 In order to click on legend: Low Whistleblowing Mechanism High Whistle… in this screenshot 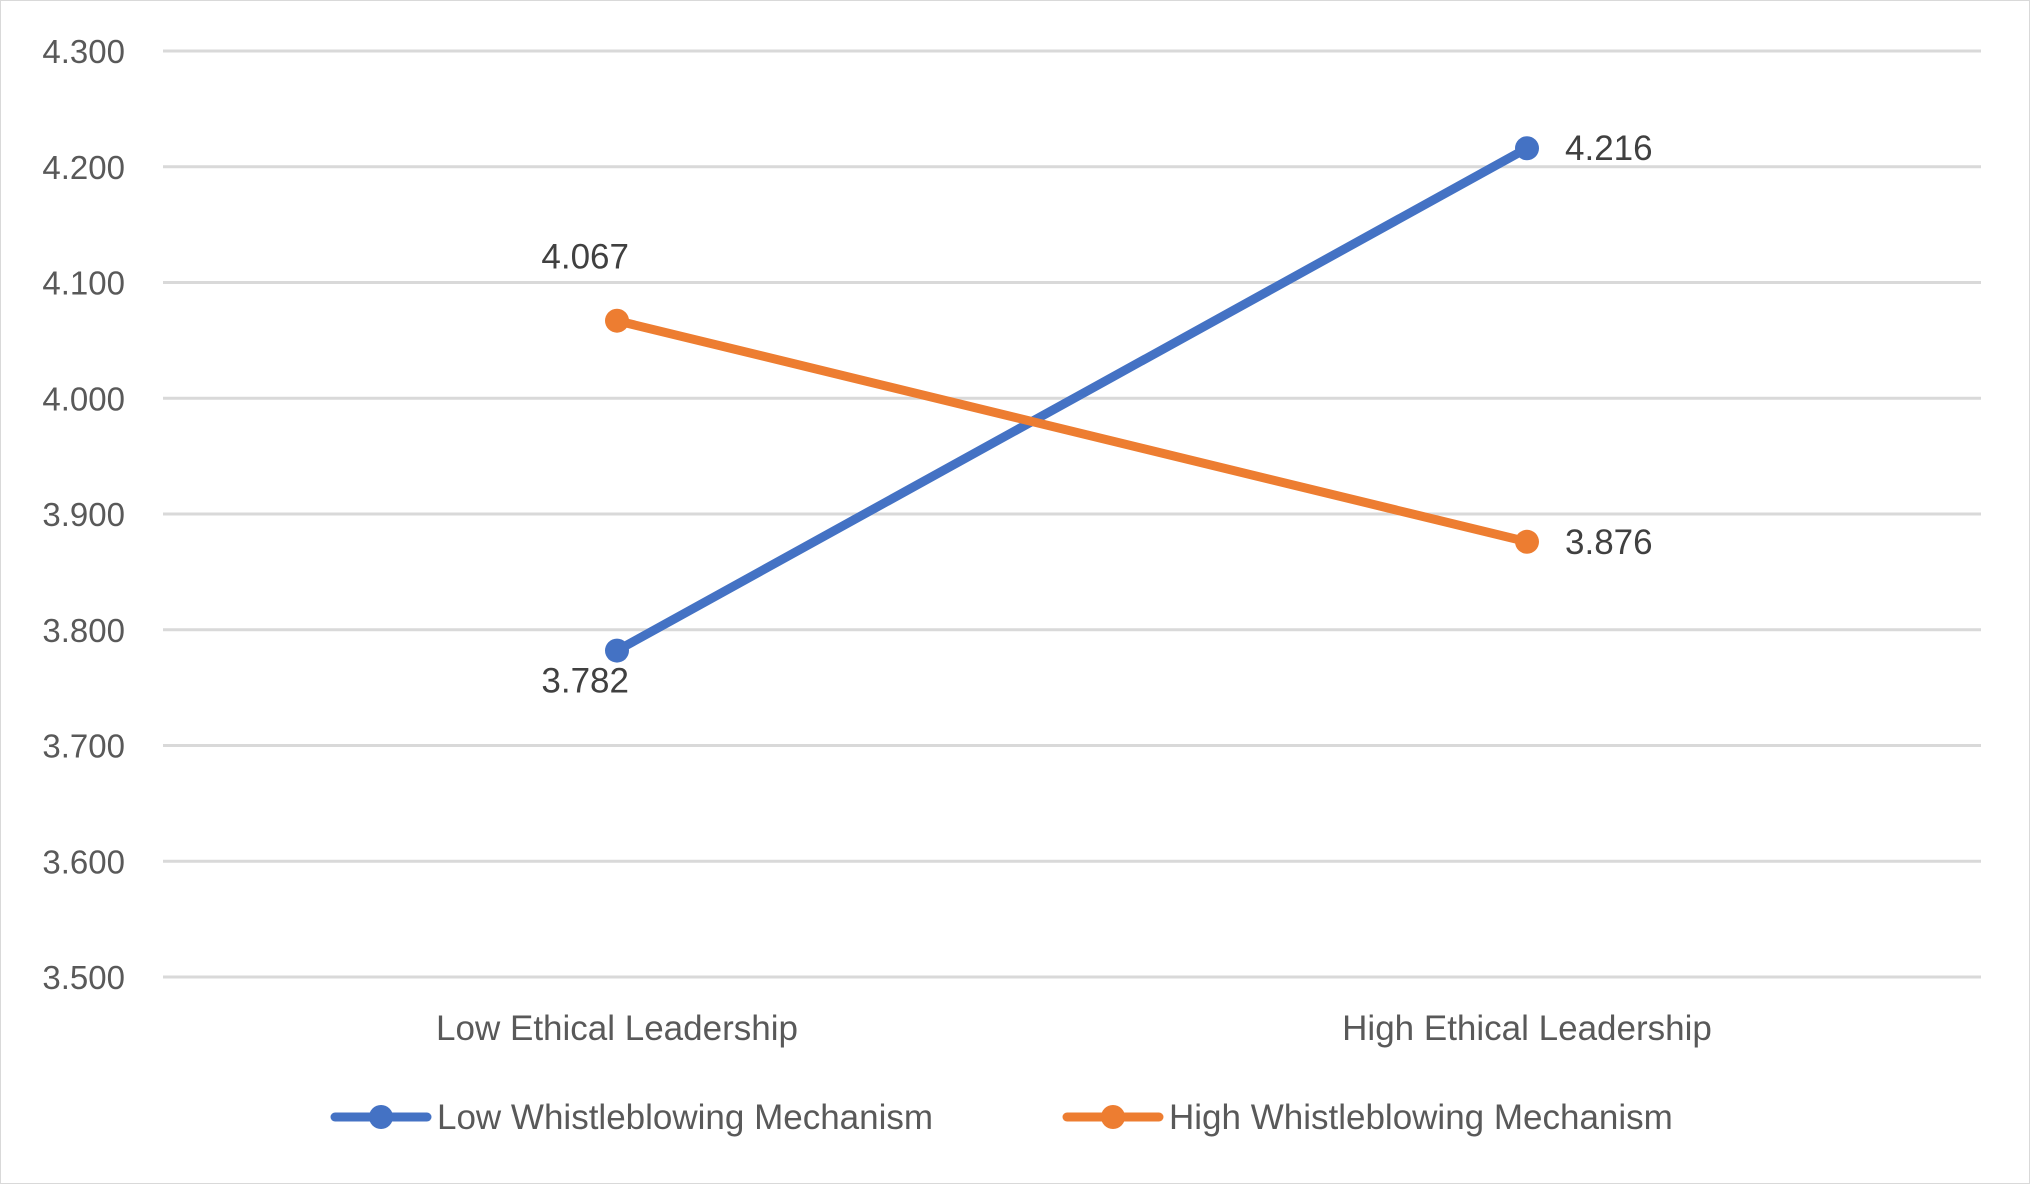, I will do `click(1001, 1117)`.